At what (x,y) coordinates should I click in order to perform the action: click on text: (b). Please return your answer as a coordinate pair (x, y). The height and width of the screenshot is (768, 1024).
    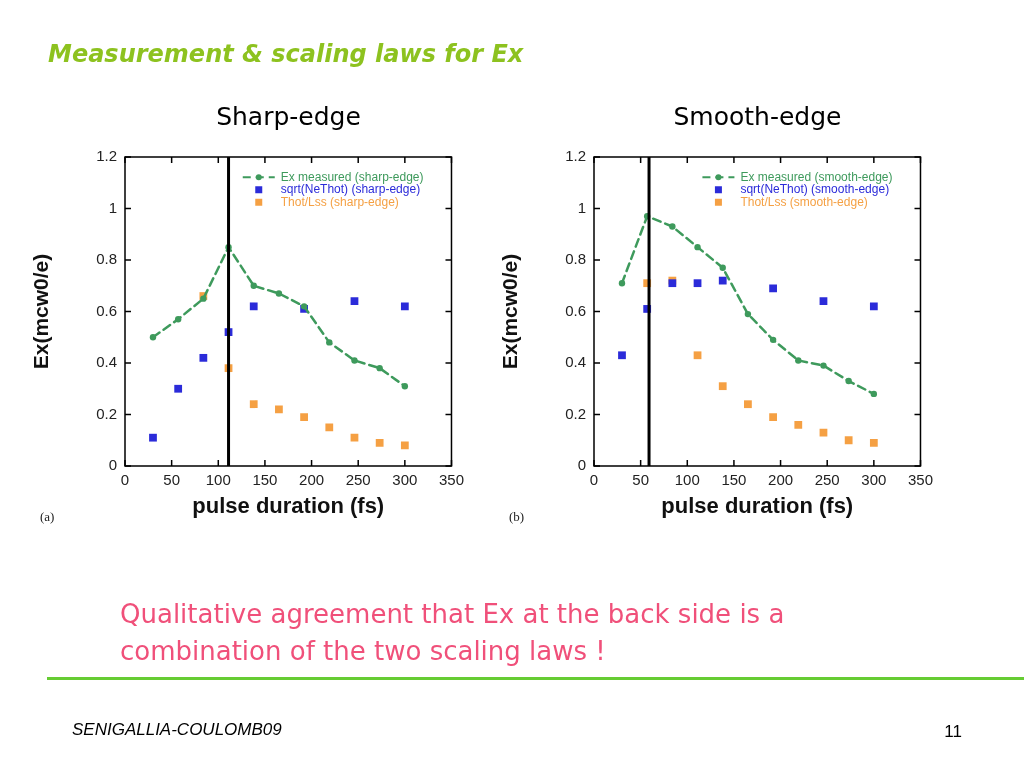
    Looking at the image, I should click on (517, 516).